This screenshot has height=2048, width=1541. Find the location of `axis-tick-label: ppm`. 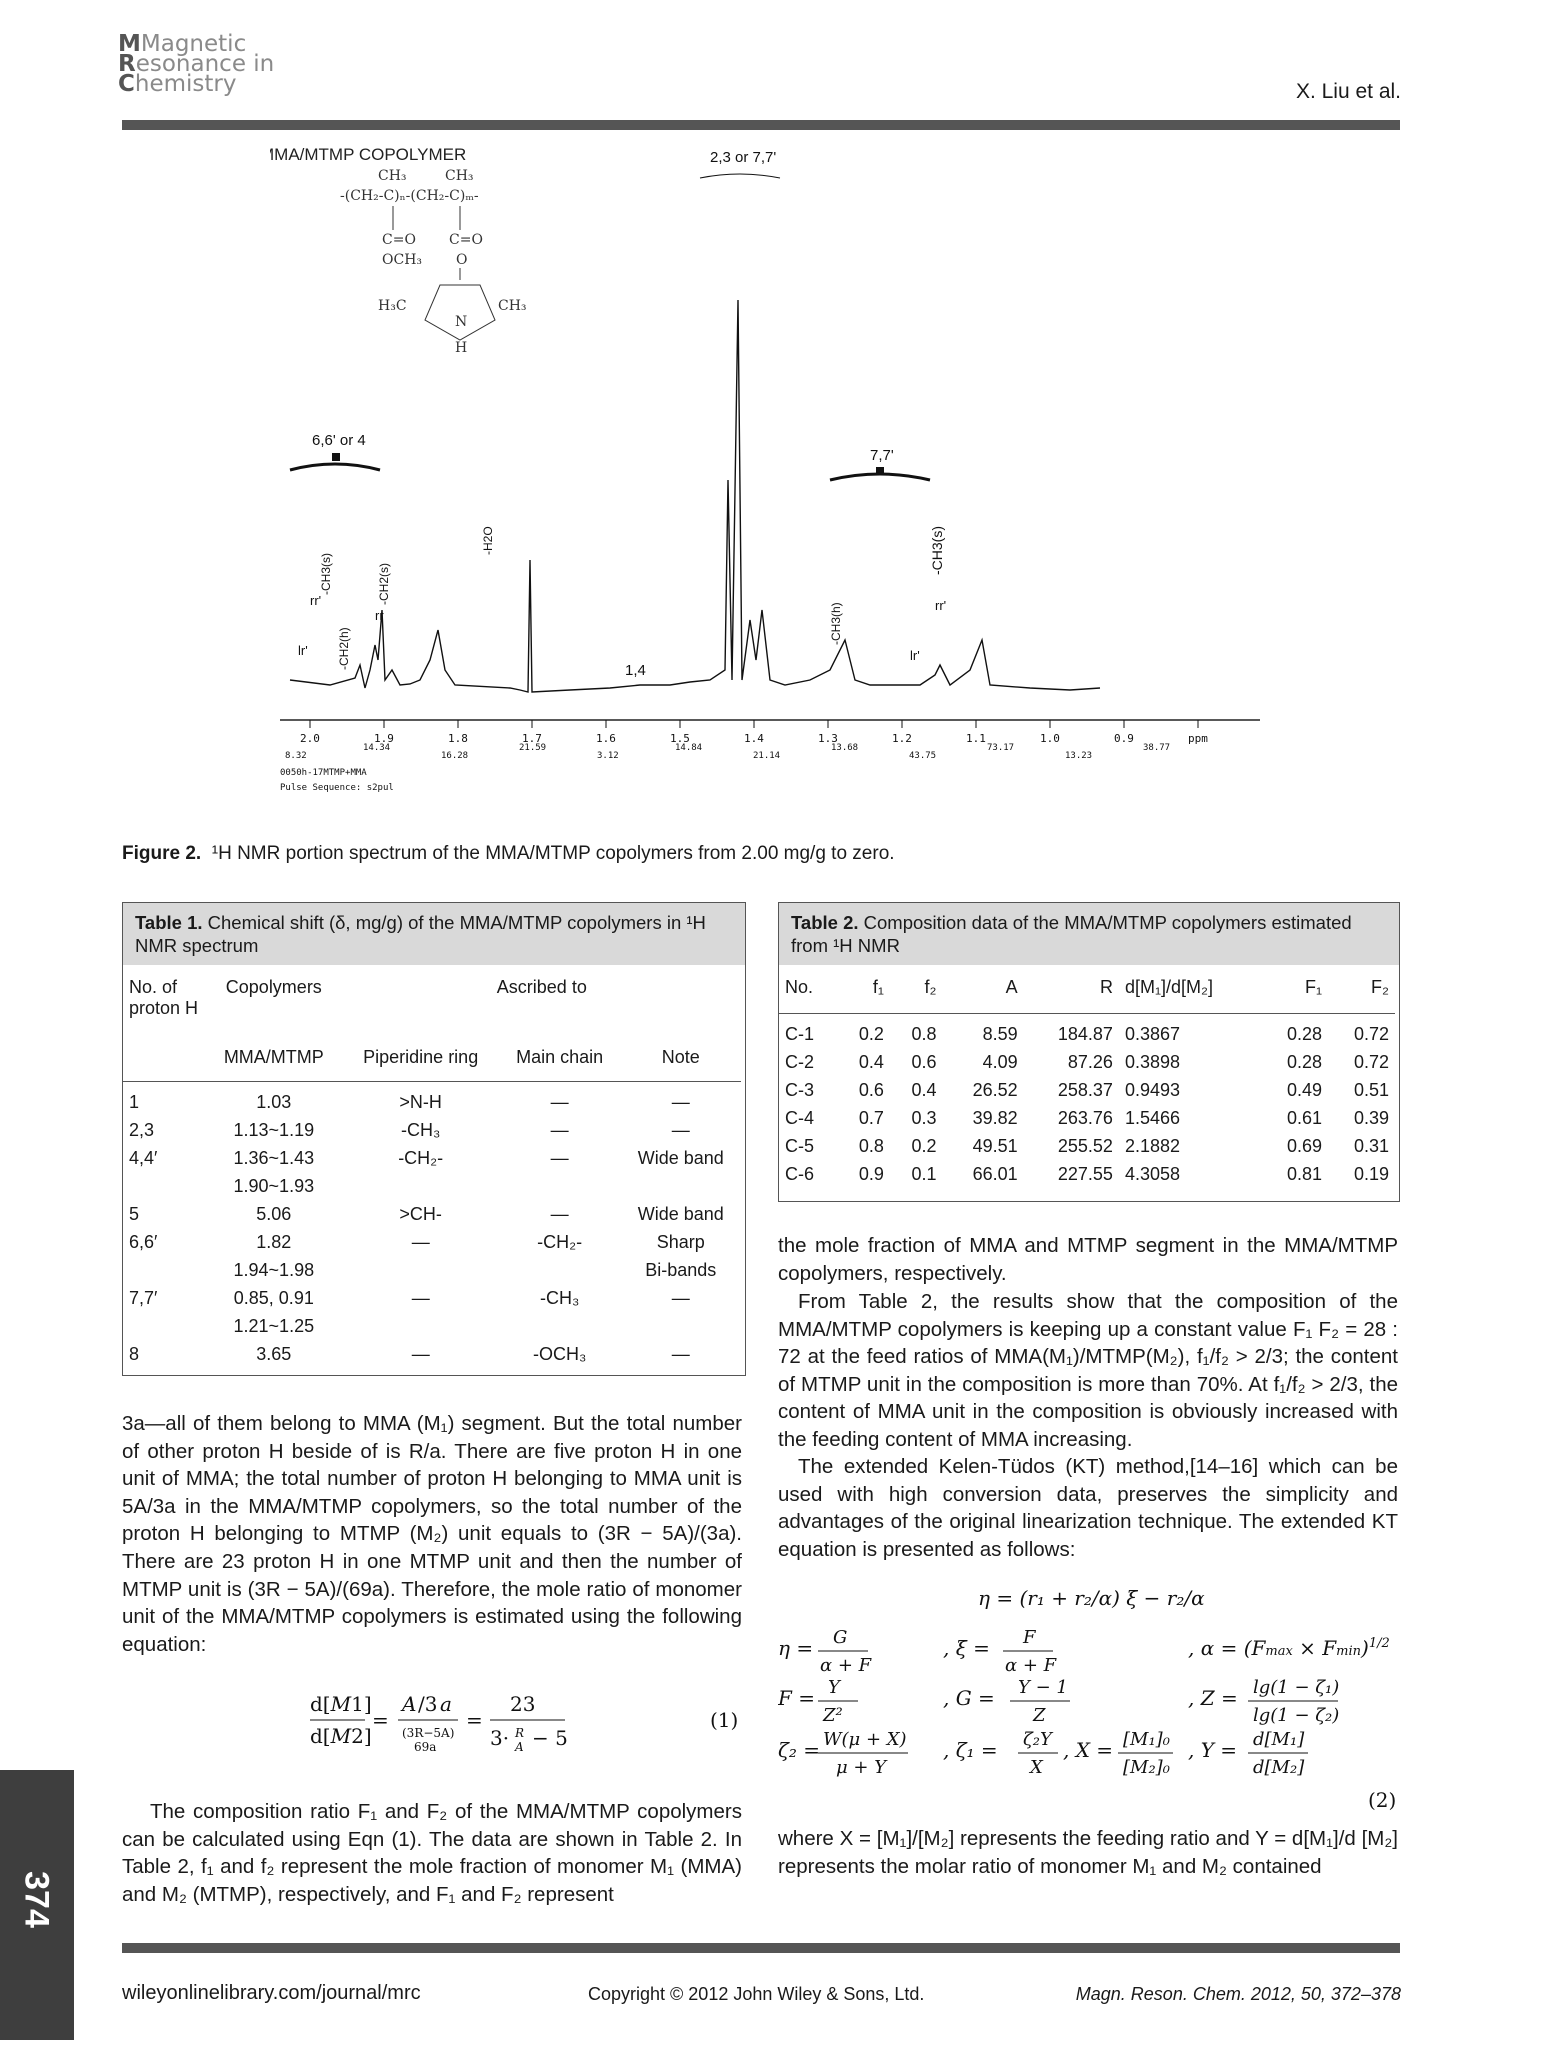

axis-tick-label: ppm is located at coordinates (1198, 738).